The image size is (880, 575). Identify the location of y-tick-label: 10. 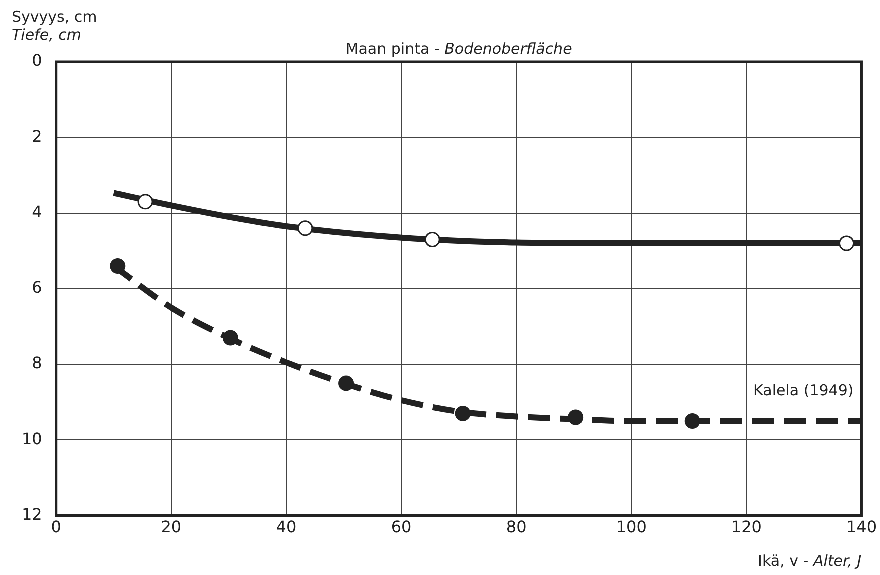
(32, 438).